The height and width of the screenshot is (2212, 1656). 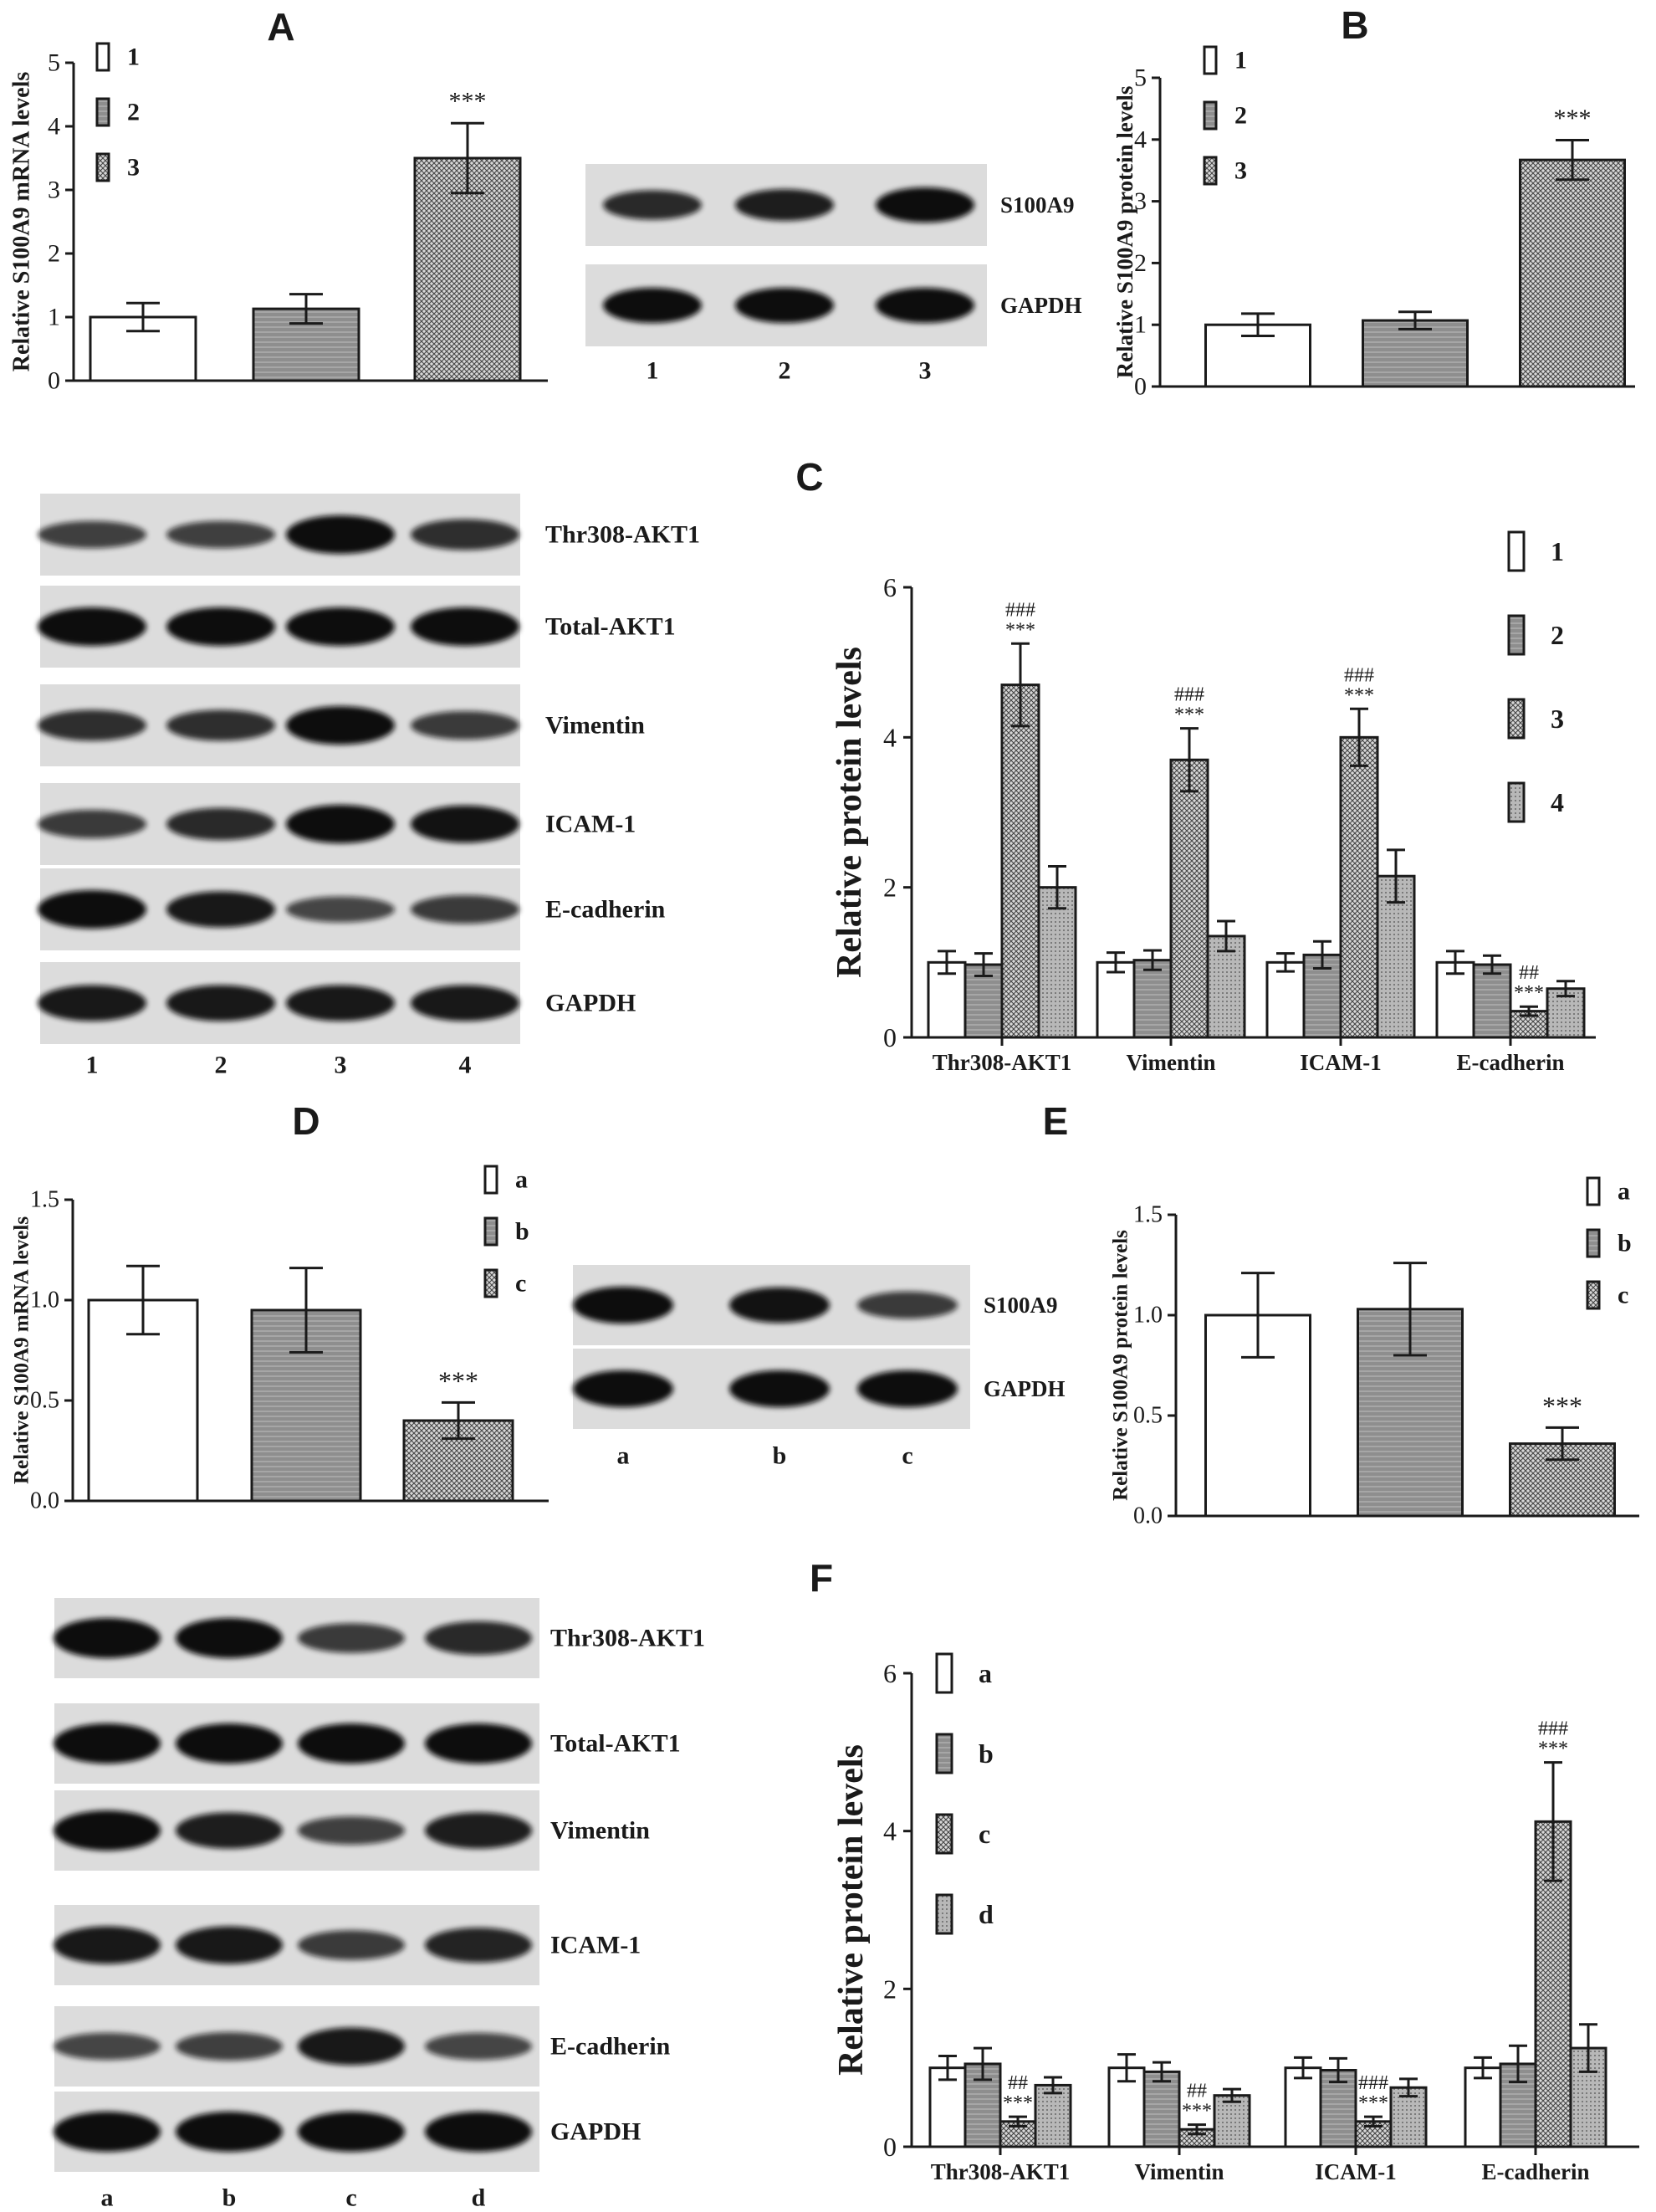 What do you see at coordinates (133, 58) in the screenshot?
I see `legend-label: 1` at bounding box center [133, 58].